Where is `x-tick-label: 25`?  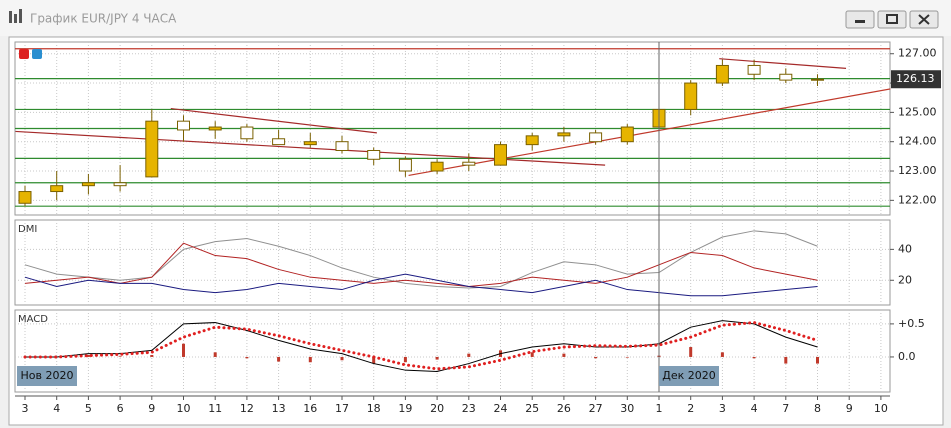
x-tick-label: 25 is located at coordinates (532, 408).